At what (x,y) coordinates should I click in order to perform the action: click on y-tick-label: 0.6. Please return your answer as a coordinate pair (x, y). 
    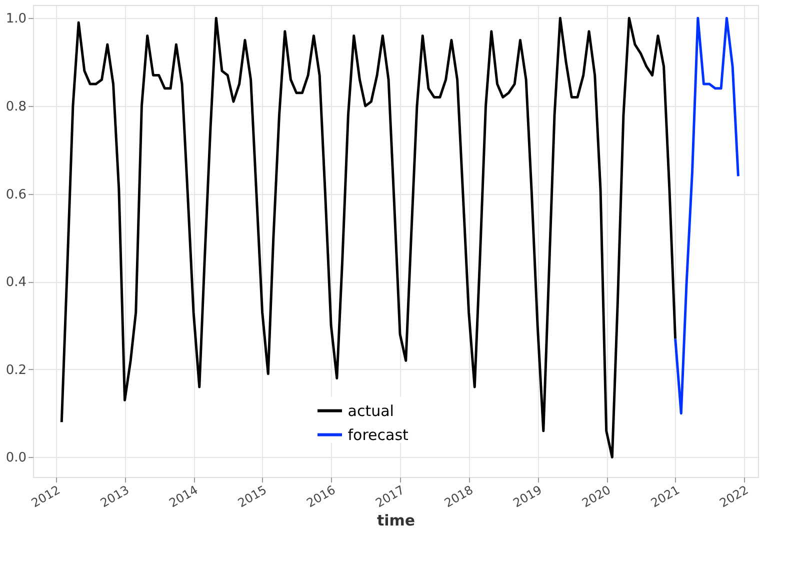
    Looking at the image, I should click on (16, 194).